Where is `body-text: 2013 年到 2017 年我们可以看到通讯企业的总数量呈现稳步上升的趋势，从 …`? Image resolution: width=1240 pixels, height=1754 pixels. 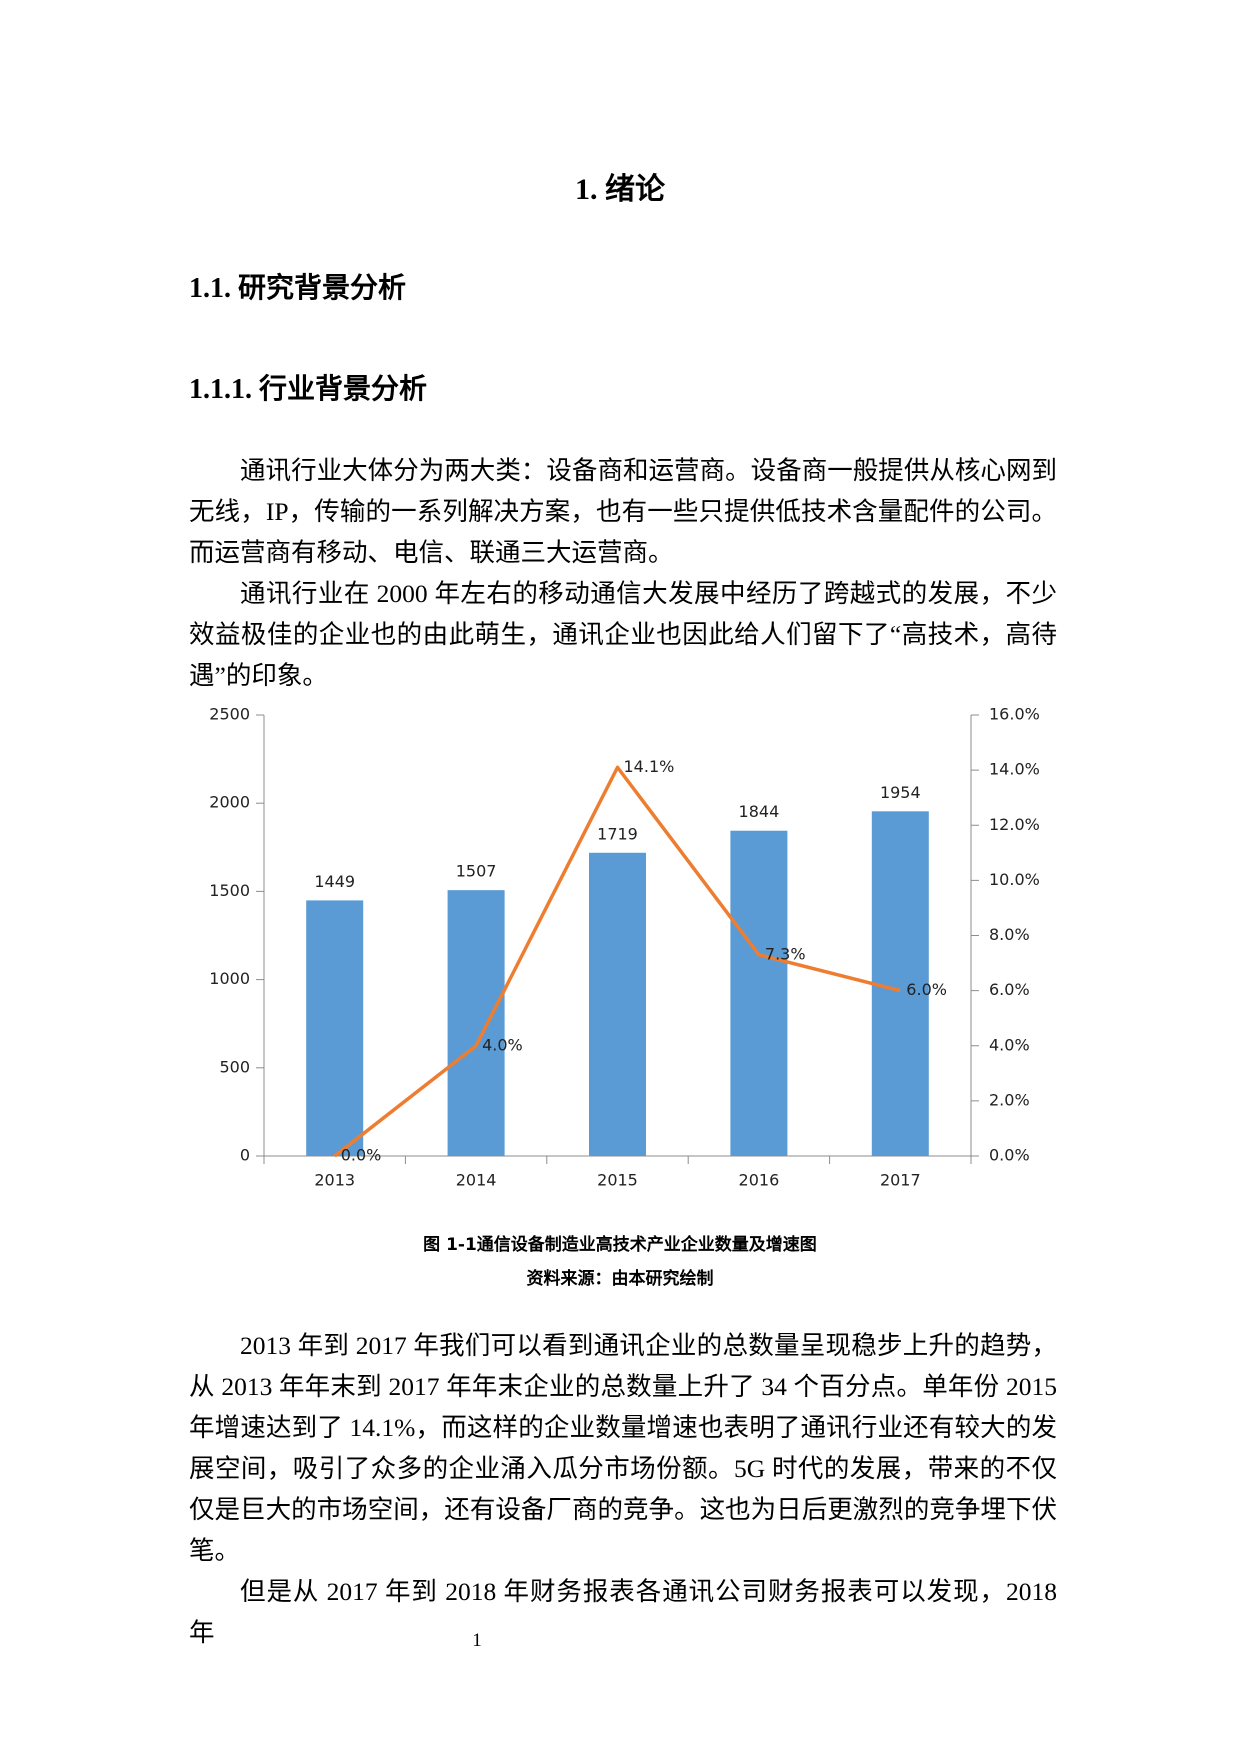 body-text: 2013 年到 2017 年我们可以看到通讯企业的总数量呈现稳步上升的趋势，从 … is located at coordinates (623, 1489).